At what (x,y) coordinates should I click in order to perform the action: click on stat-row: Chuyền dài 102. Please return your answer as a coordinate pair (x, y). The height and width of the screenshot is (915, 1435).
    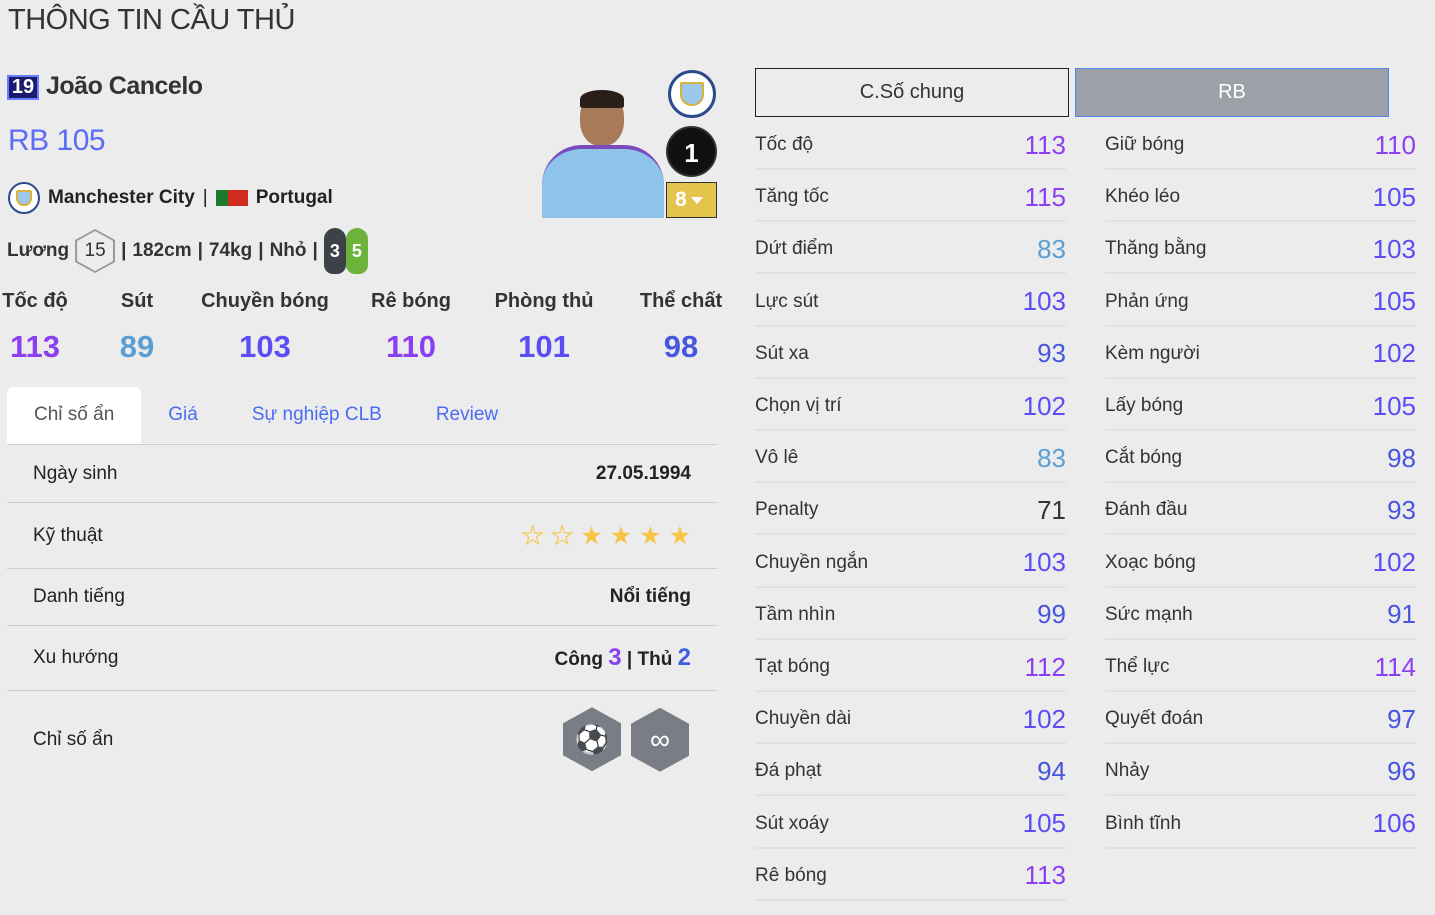
    Looking at the image, I should click on (910, 718).